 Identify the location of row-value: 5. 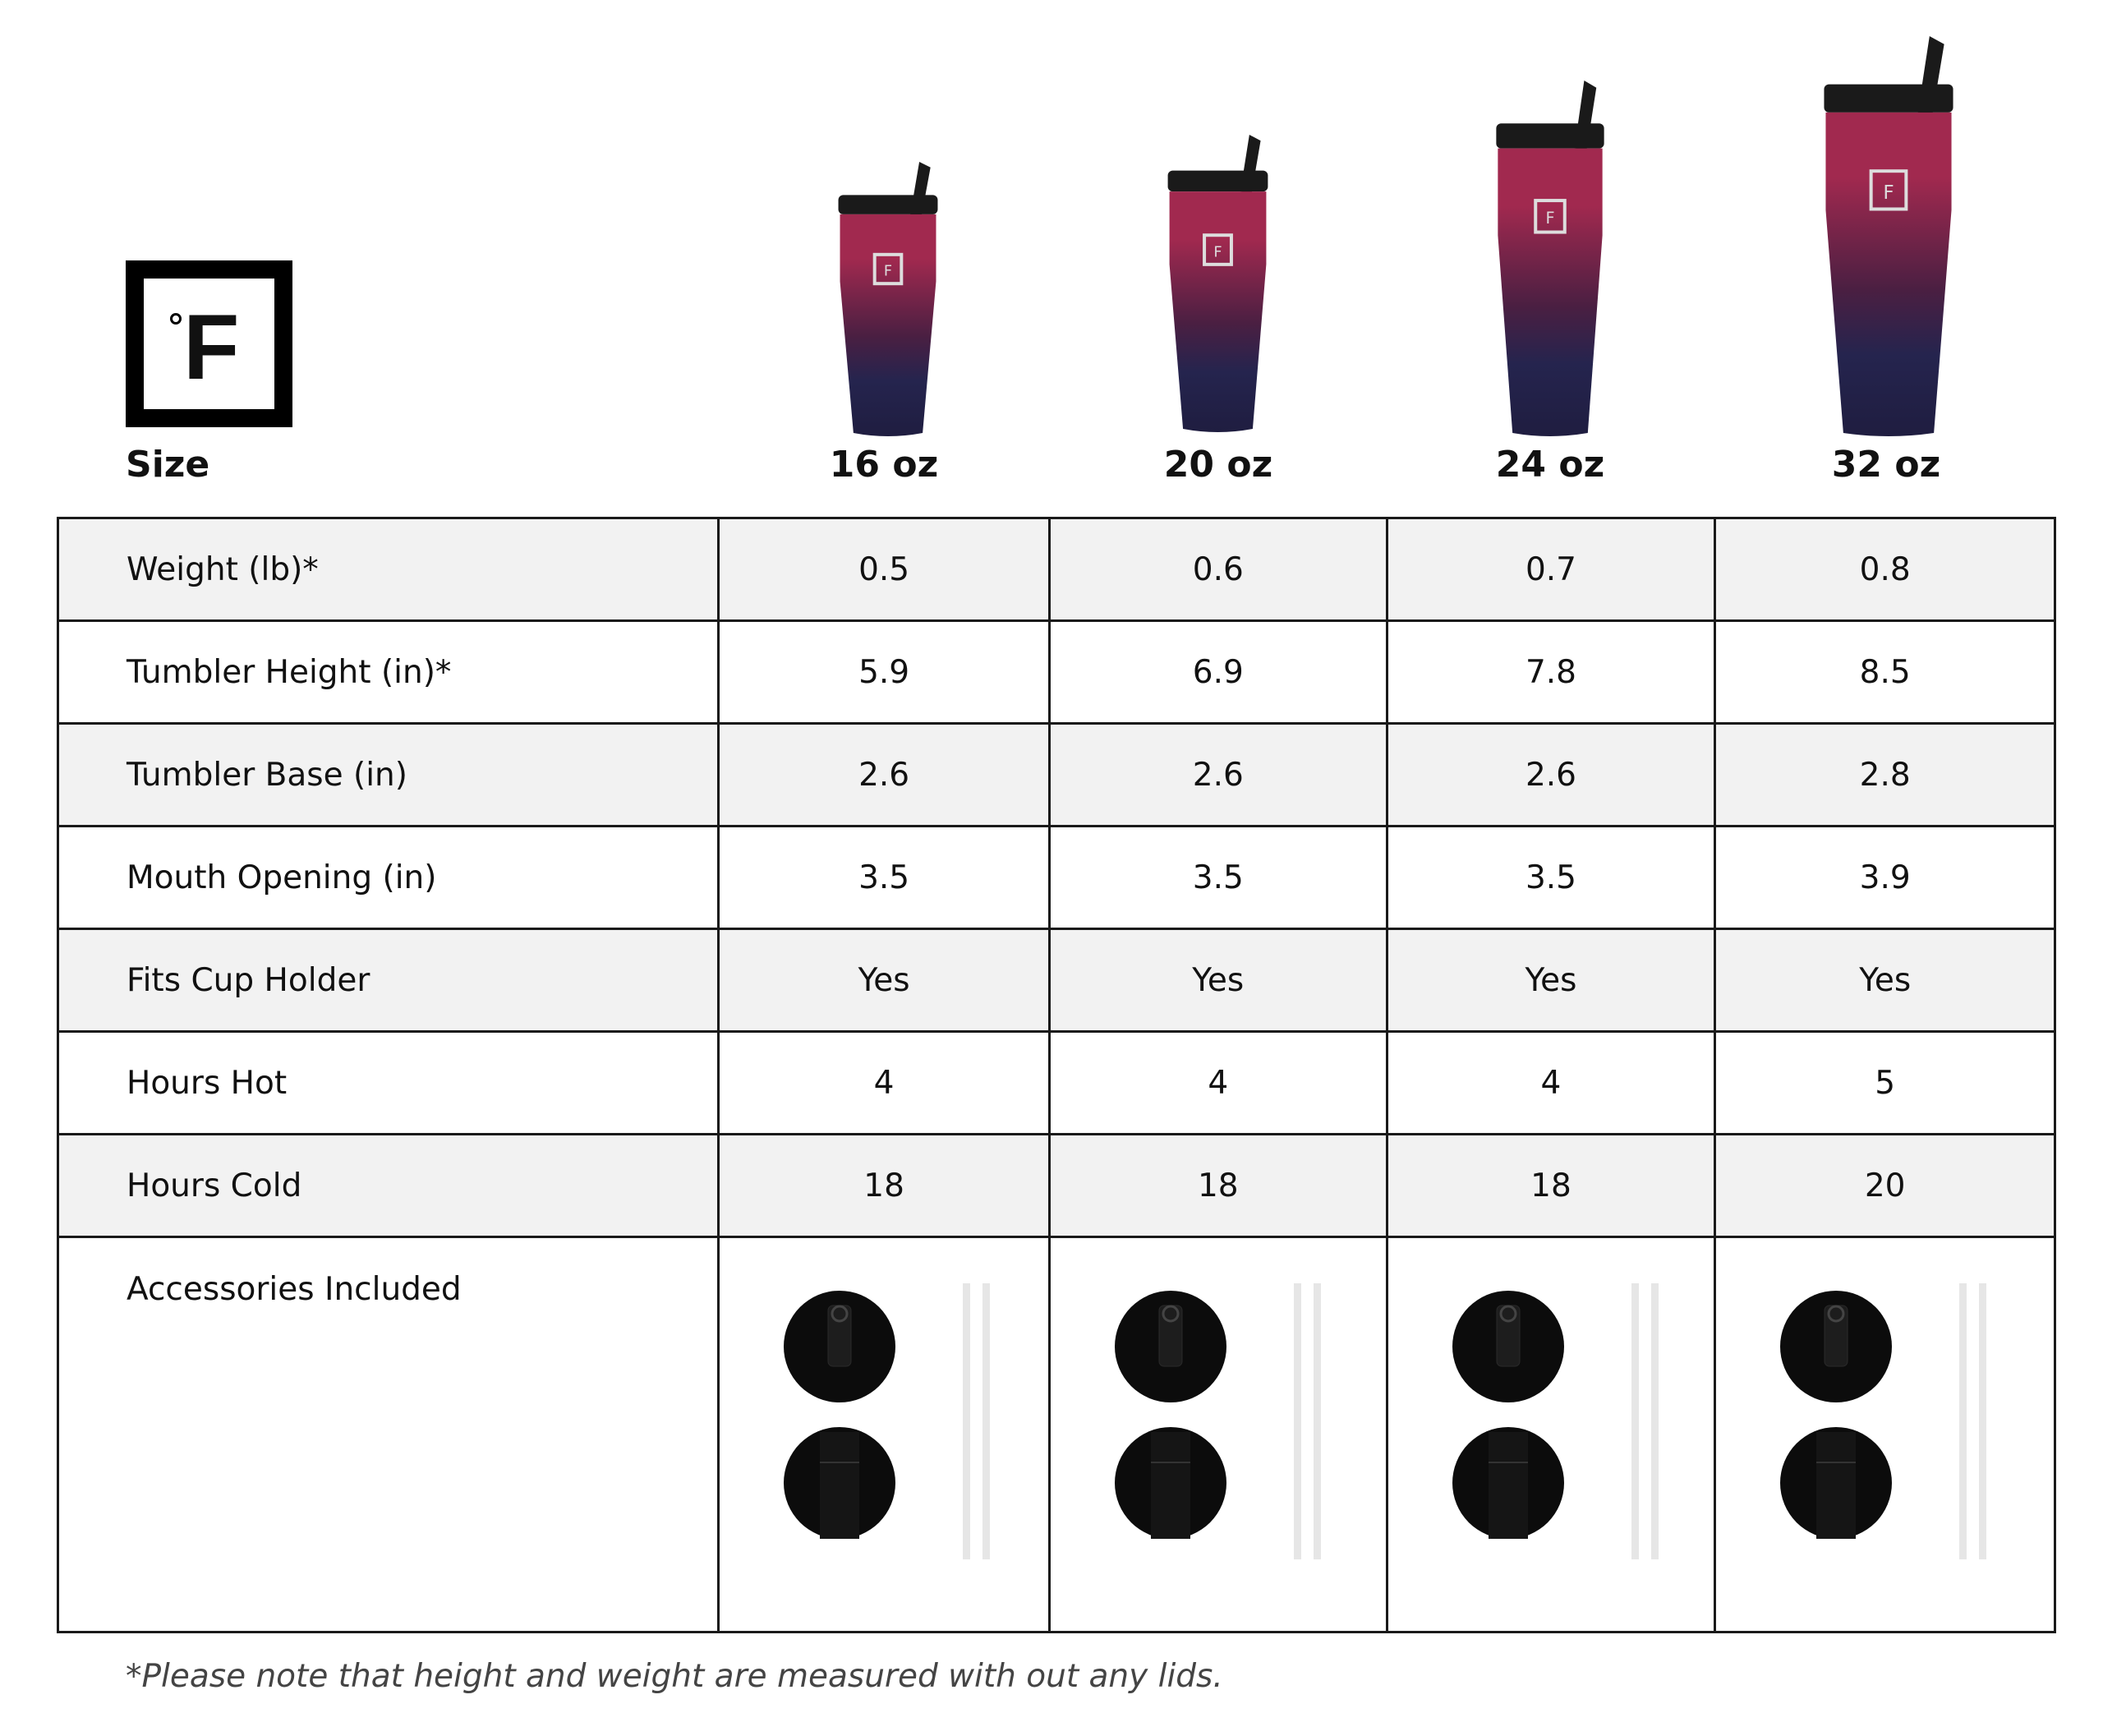
(1885, 1082).